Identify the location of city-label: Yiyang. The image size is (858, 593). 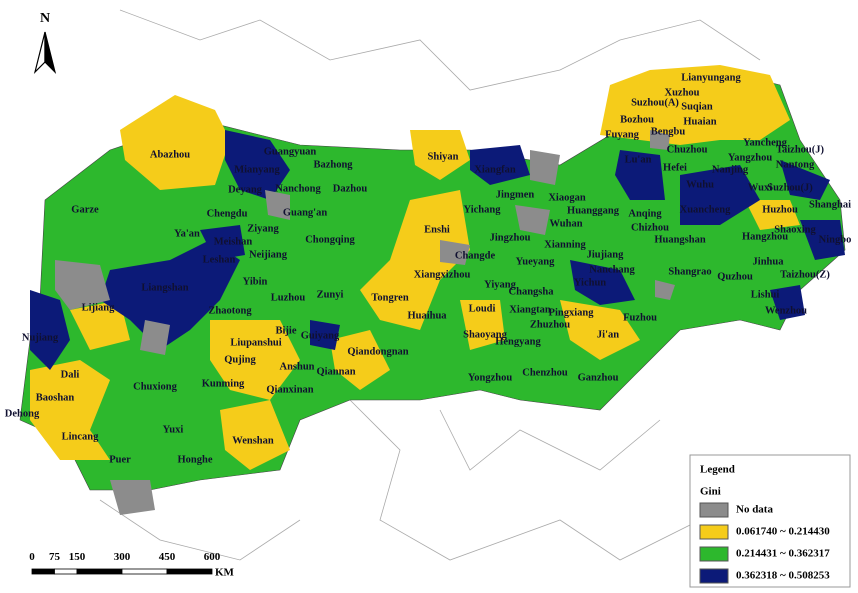
(500, 284).